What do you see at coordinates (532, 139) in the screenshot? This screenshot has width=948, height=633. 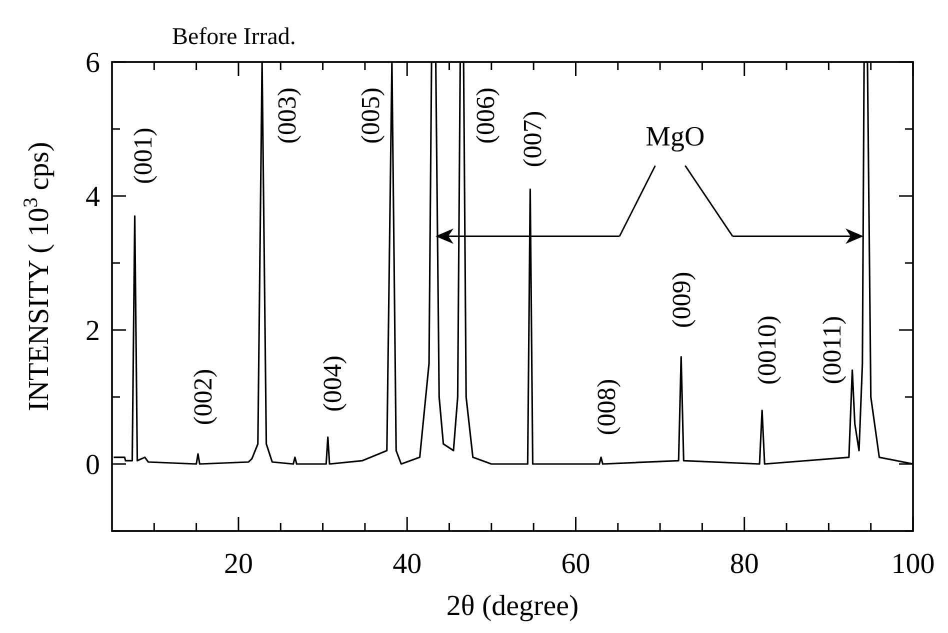 I see `annotation: (007)` at bounding box center [532, 139].